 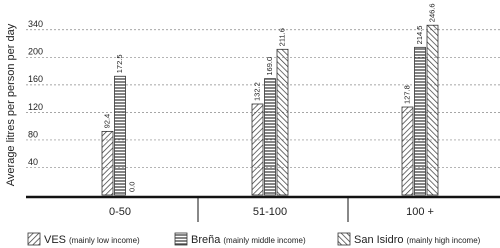 What do you see at coordinates (420, 212) in the screenshot?
I see `x-tick-label: 100 +` at bounding box center [420, 212].